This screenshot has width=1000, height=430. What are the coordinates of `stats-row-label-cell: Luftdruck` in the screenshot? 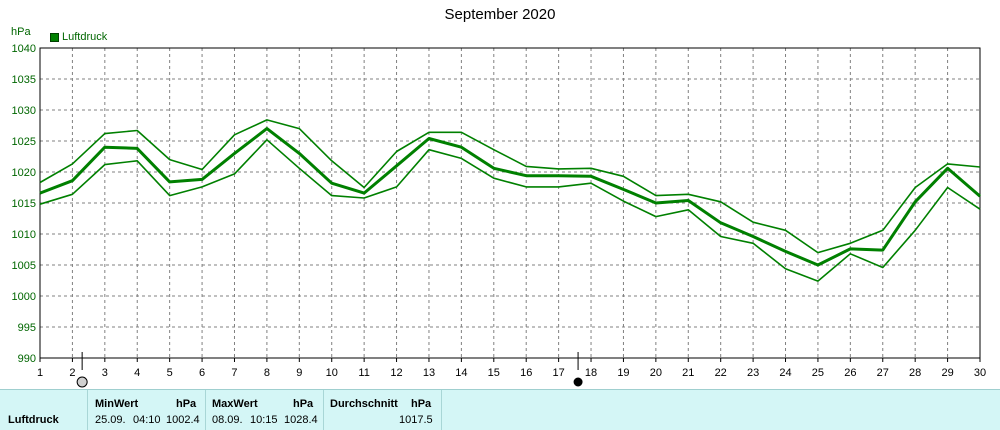 It's located at (44, 410).